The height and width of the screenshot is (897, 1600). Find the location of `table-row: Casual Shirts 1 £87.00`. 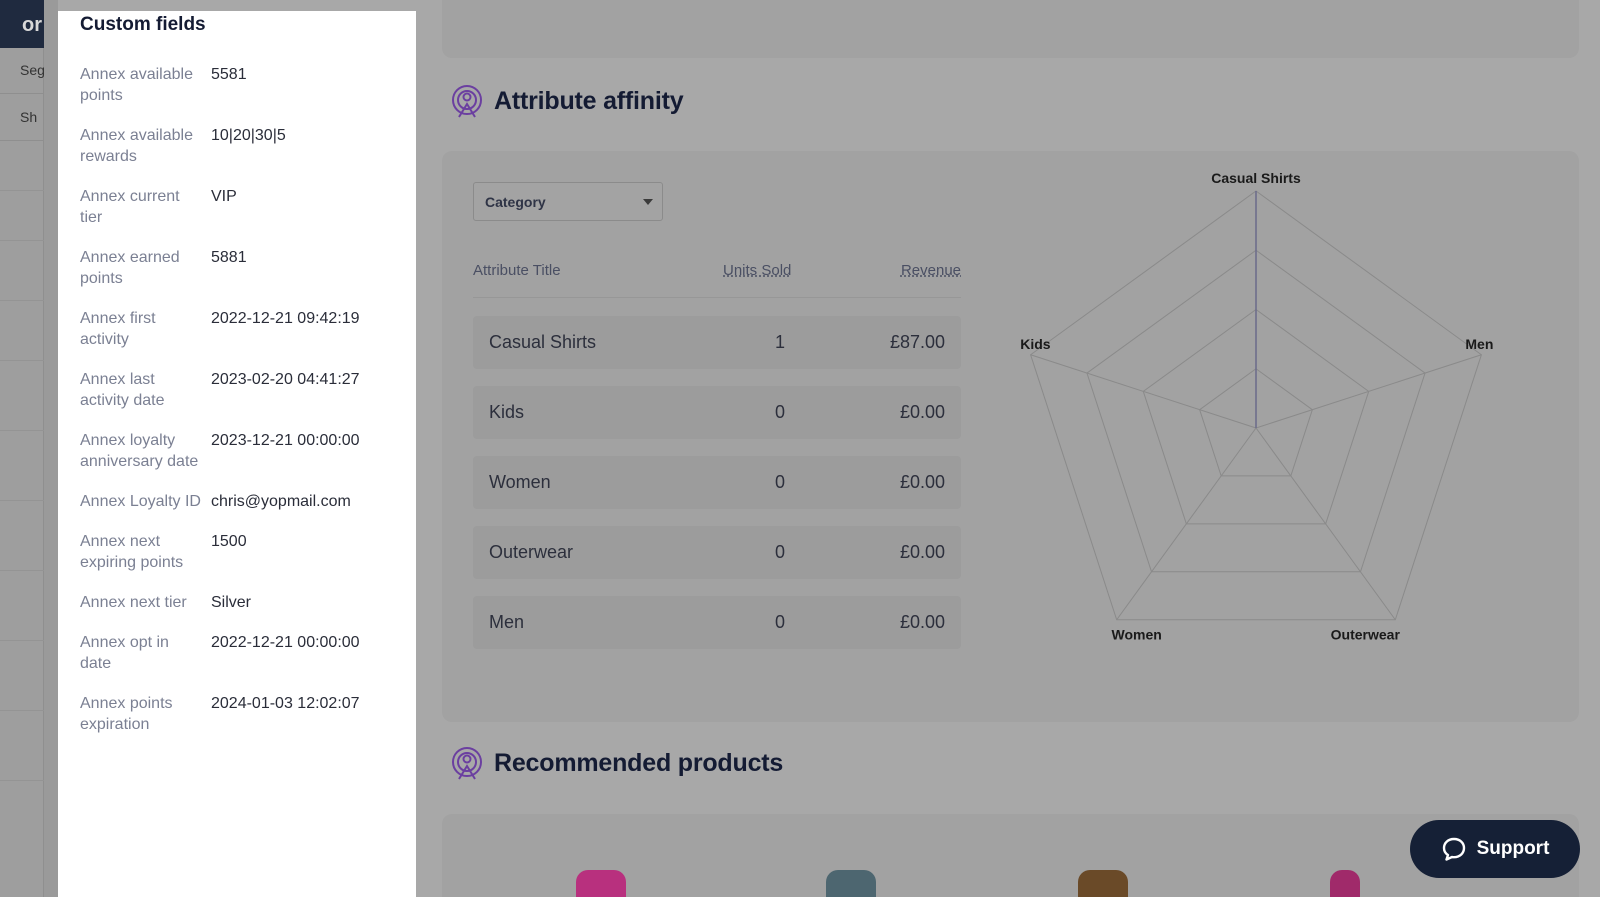

table-row: Casual Shirts 1 £87.00 is located at coordinates (717, 342).